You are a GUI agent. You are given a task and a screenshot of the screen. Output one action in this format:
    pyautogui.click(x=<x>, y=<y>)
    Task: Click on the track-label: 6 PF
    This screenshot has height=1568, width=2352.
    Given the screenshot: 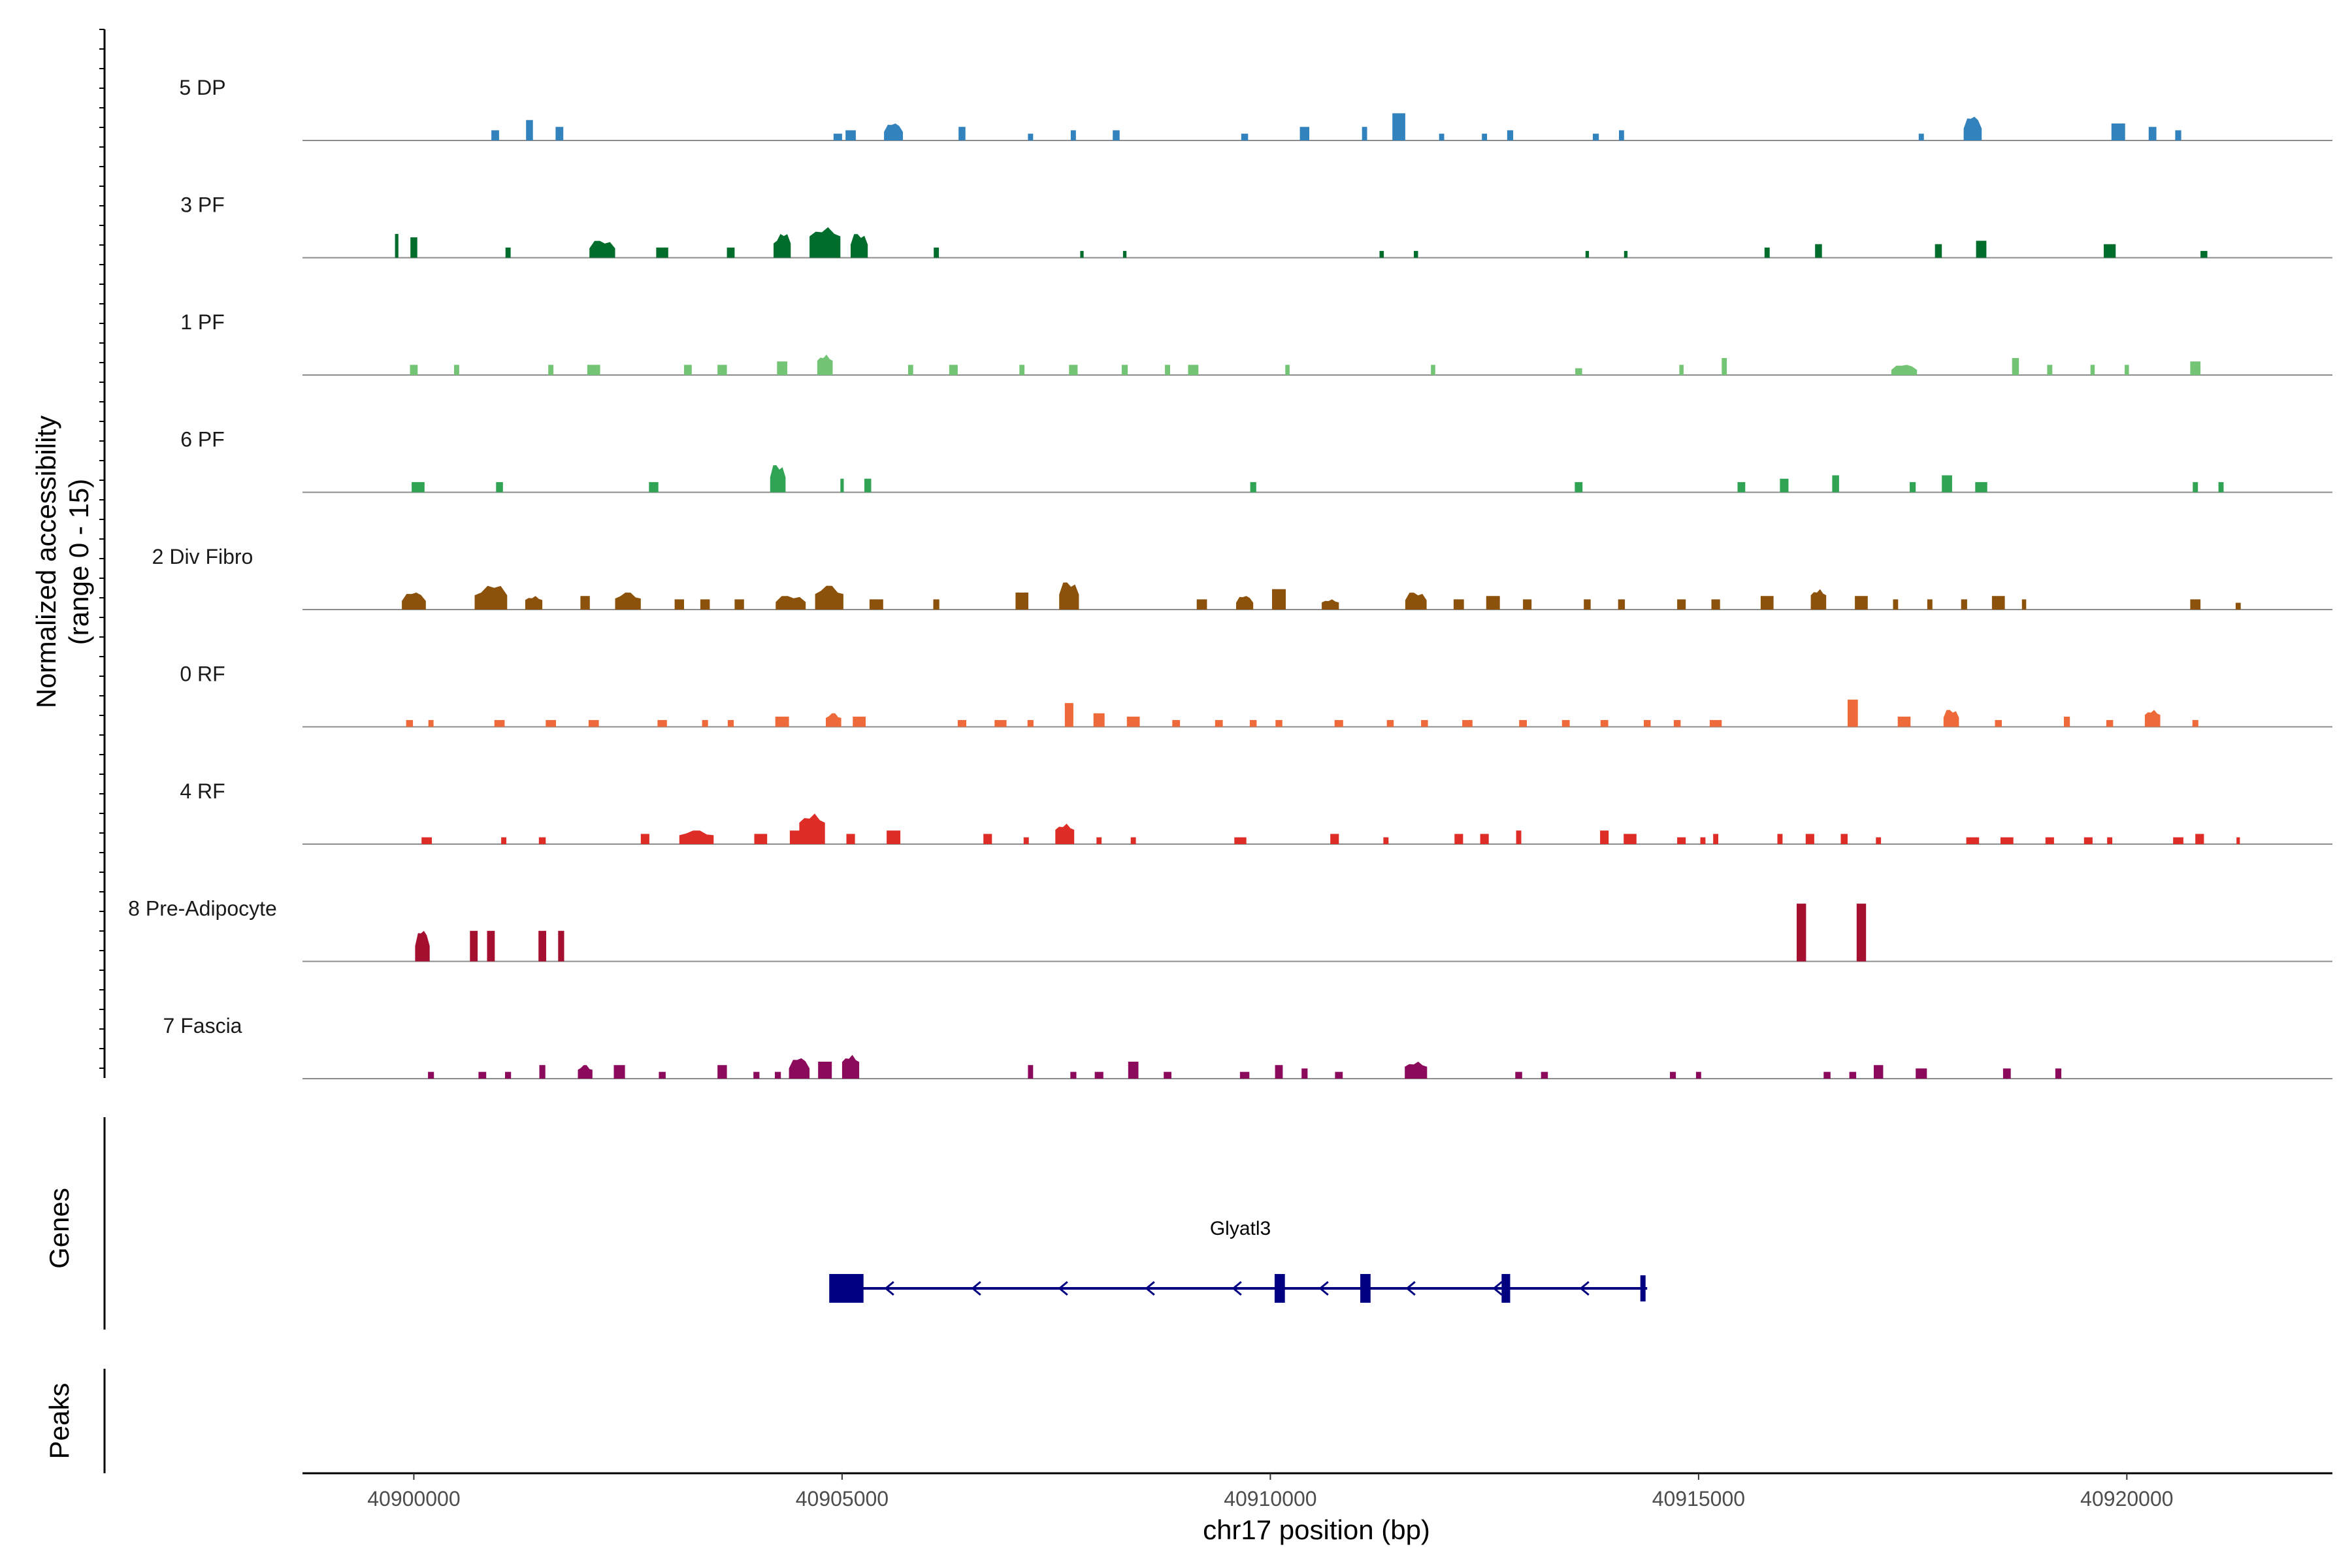 What is the action you would take?
    pyautogui.click(x=202, y=439)
    